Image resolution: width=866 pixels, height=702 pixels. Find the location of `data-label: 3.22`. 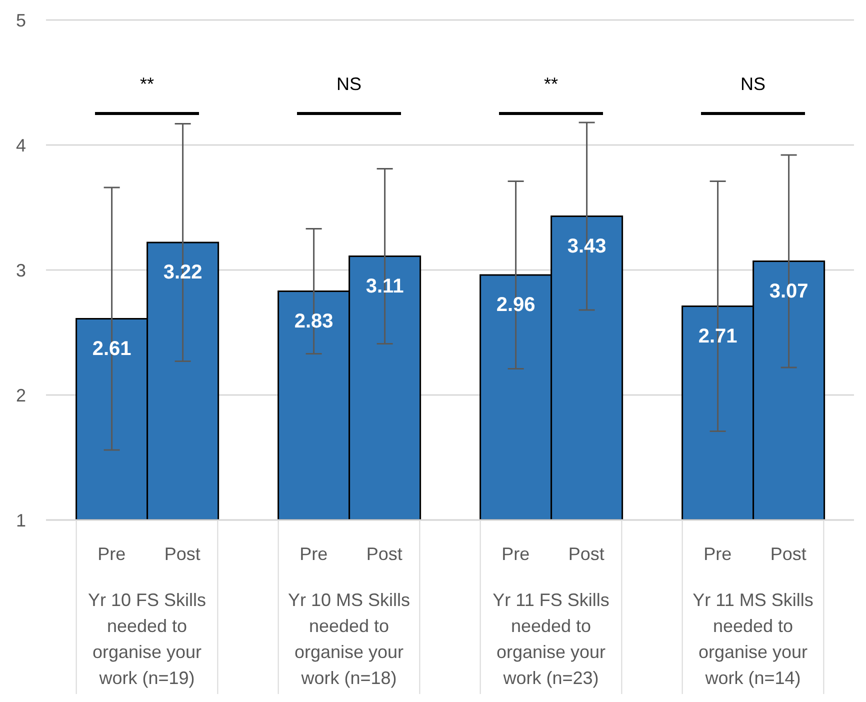

data-label: 3.22 is located at coordinates (182, 273).